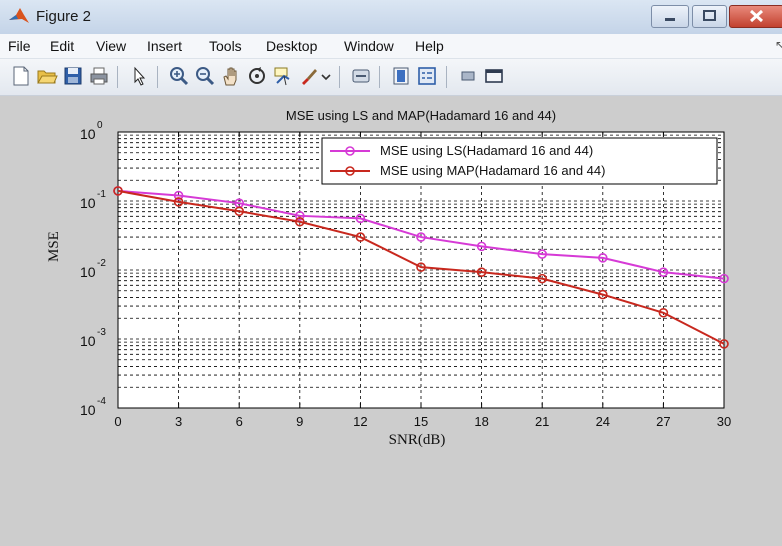 Image resolution: width=782 pixels, height=546 pixels. What do you see at coordinates (19, 46) in the screenshot?
I see `menu-file: File` at bounding box center [19, 46].